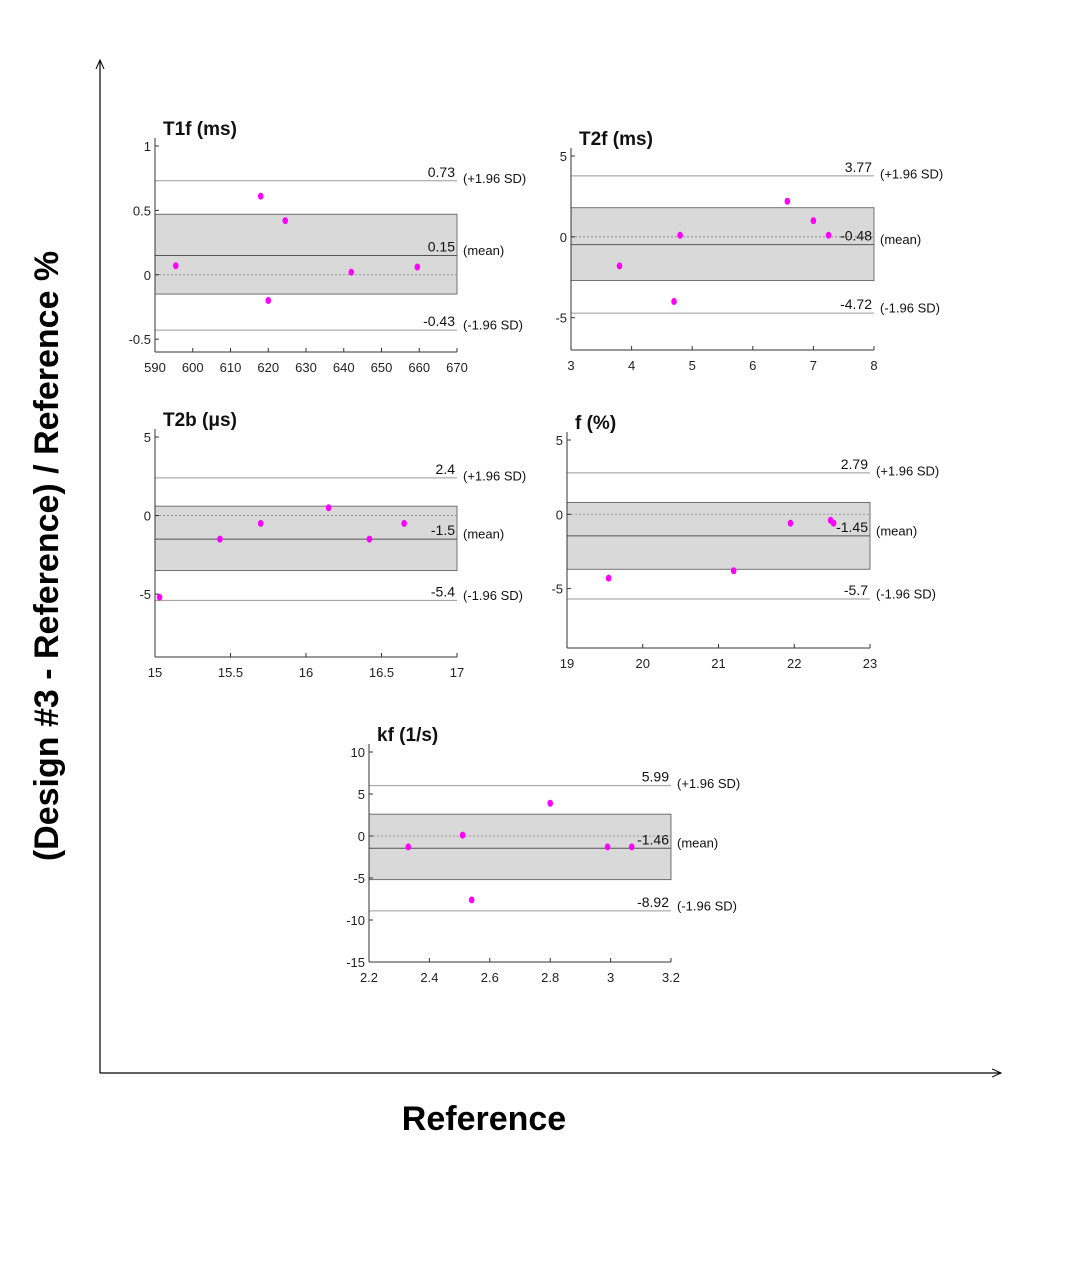 This screenshot has height=1280, width=1077. Describe the element at coordinates (653, 839) in the screenshot. I see `mean-line-value: -1.46` at that location.